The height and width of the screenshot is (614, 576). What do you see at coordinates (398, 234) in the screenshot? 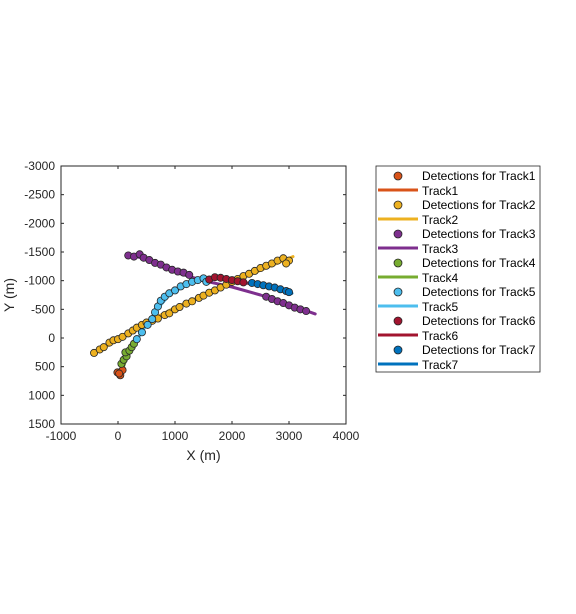
I see `legend-marker-track3` at bounding box center [398, 234].